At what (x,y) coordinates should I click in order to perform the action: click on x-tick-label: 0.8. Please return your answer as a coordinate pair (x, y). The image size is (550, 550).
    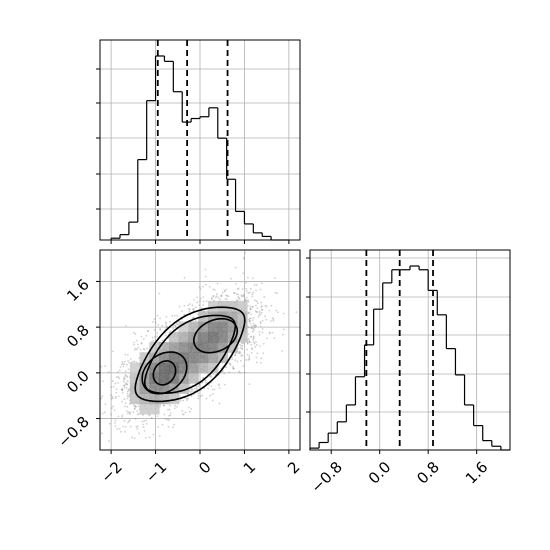
    Looking at the image, I should click on (428, 473).